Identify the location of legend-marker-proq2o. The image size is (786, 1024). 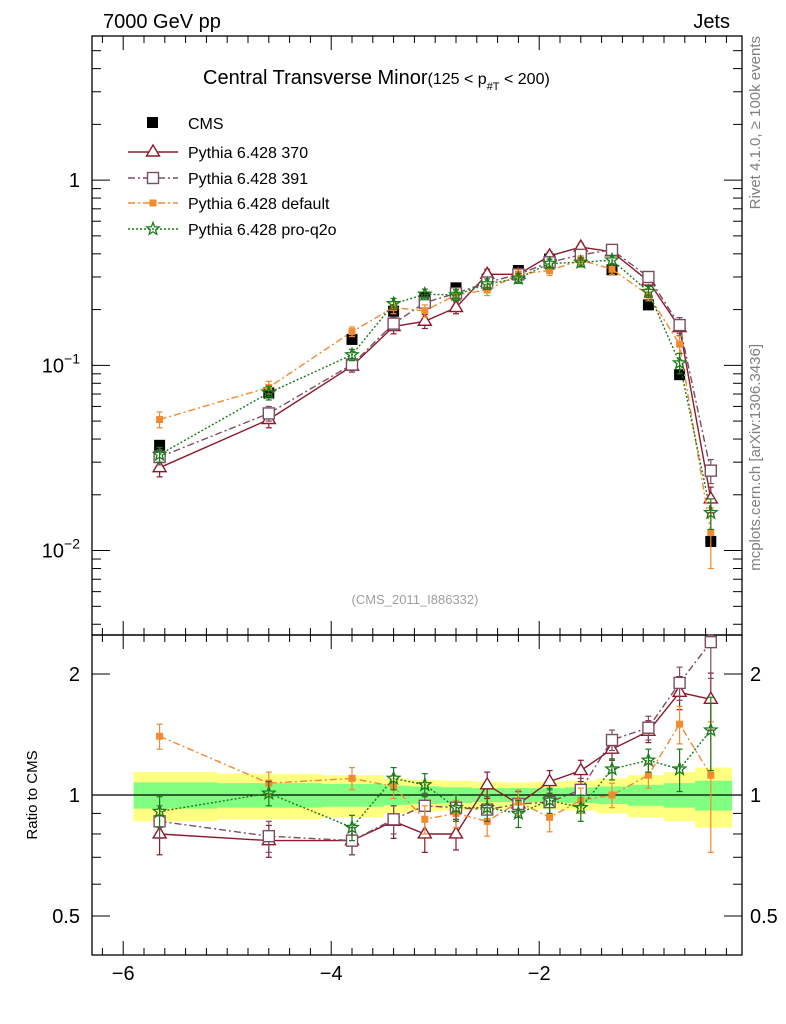
(153, 228).